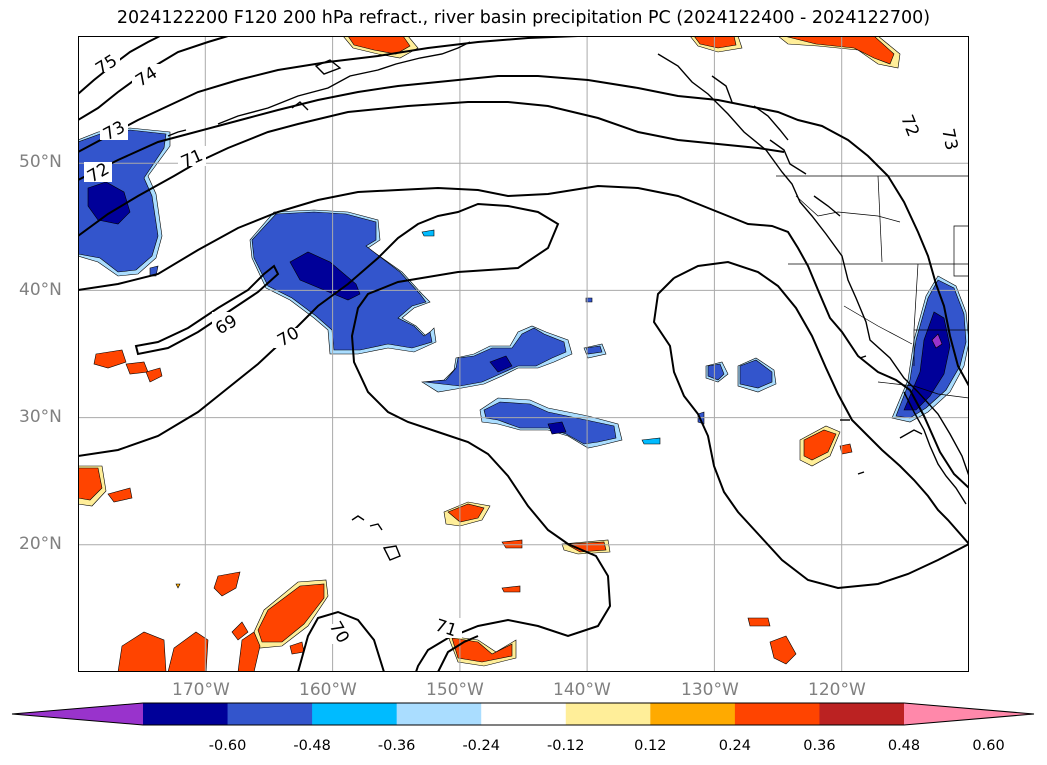  Describe the element at coordinates (949, 139) in the screenshot. I see `contour-label-73-east: 73` at that location.